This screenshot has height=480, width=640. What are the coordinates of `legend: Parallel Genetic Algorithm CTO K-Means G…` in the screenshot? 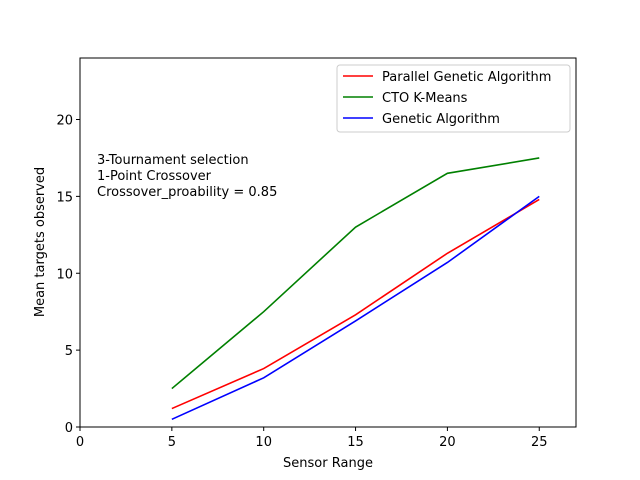 It's located at (453, 98).